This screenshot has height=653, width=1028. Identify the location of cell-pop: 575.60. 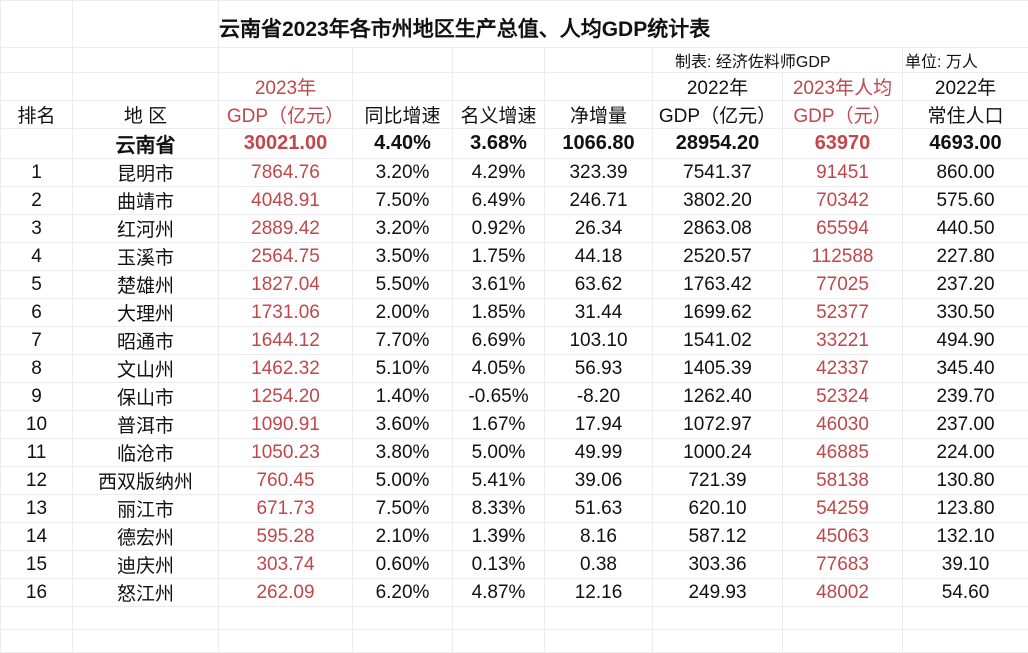
(965, 201).